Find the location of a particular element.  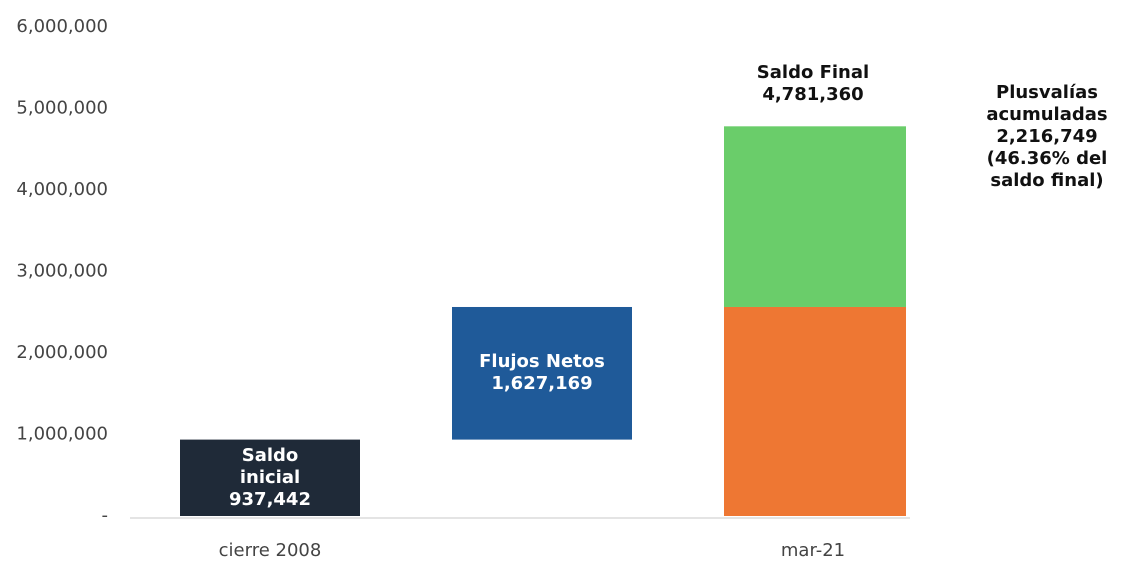

label-text: (46.36% del saldo final) is located at coordinates (1047, 169).